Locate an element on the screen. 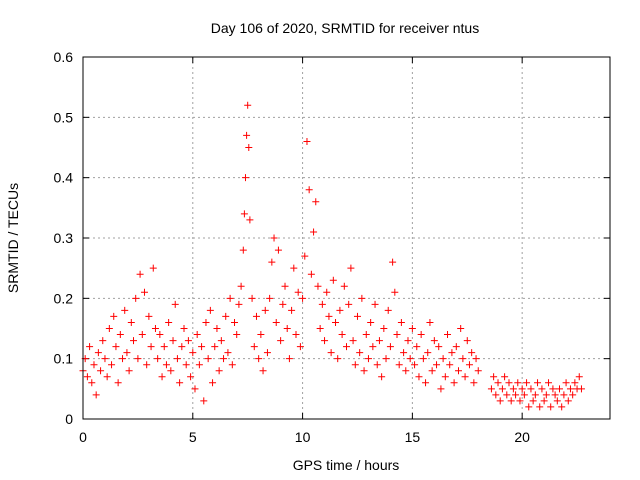 Image resolution: width=640 pixels, height=480 pixels. x-tick-label: 20 is located at coordinates (522, 437).